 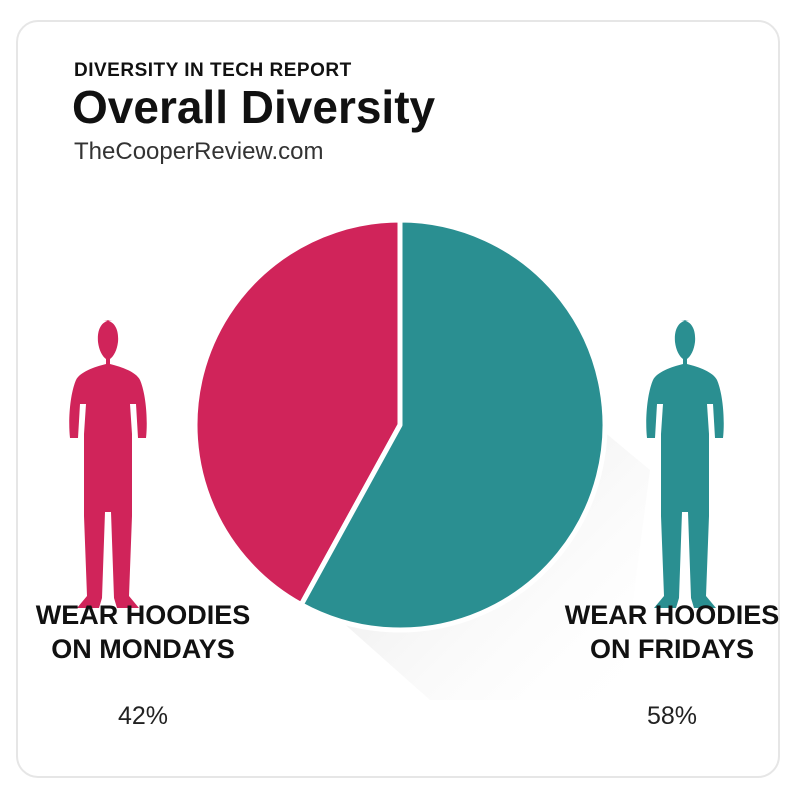 What do you see at coordinates (297, 412) in the screenshot?
I see `pie-slice` at bounding box center [297, 412].